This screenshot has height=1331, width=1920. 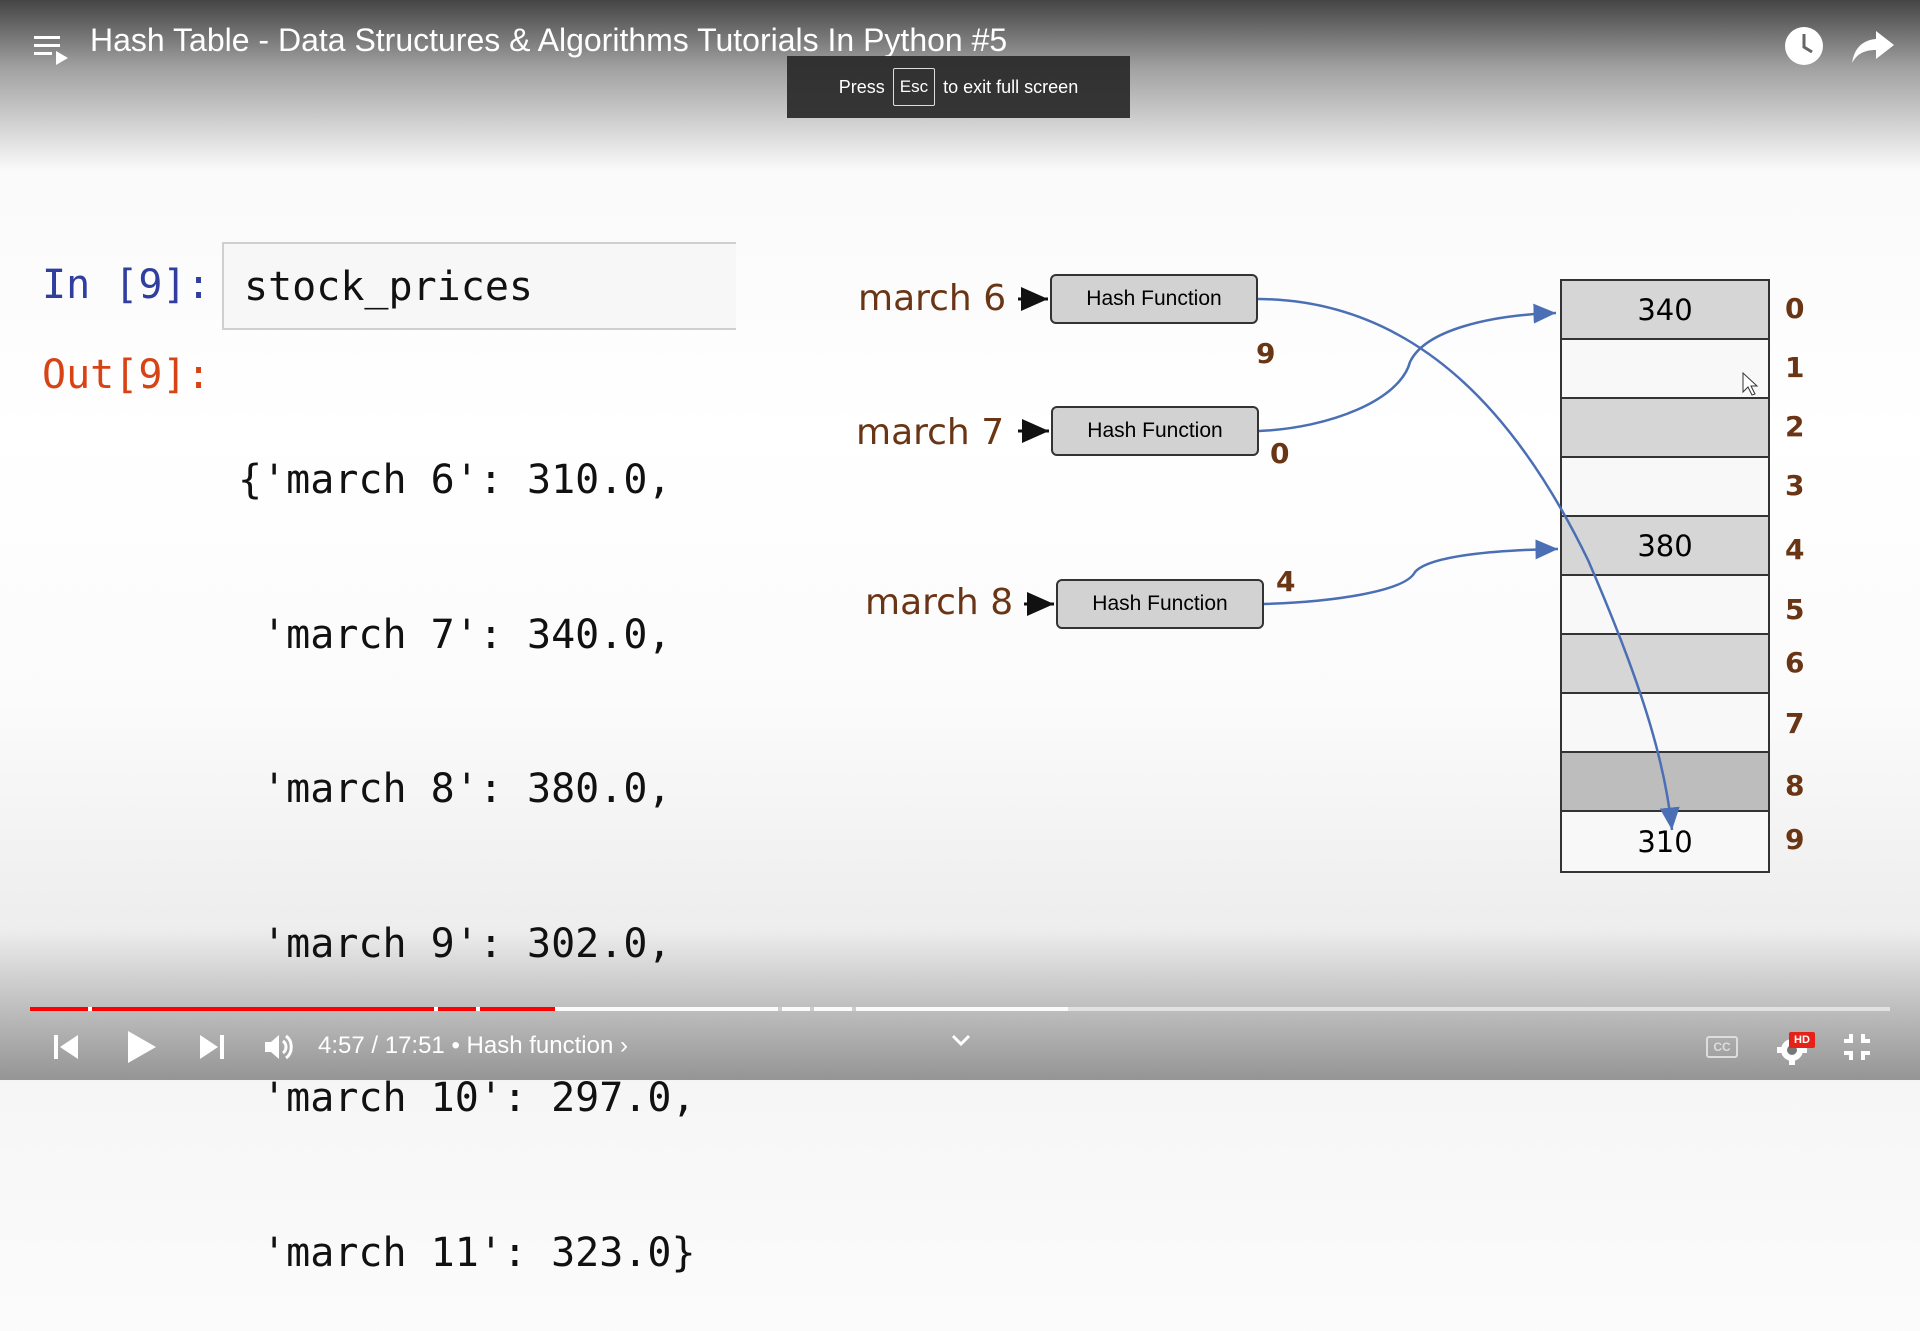 I want to click on in-prompt: In [9]:, so click(x=126, y=285).